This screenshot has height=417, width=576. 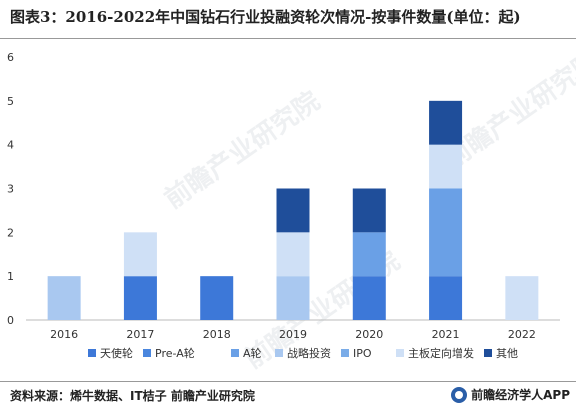 I want to click on y-tick-label: 5, so click(x=10, y=101).